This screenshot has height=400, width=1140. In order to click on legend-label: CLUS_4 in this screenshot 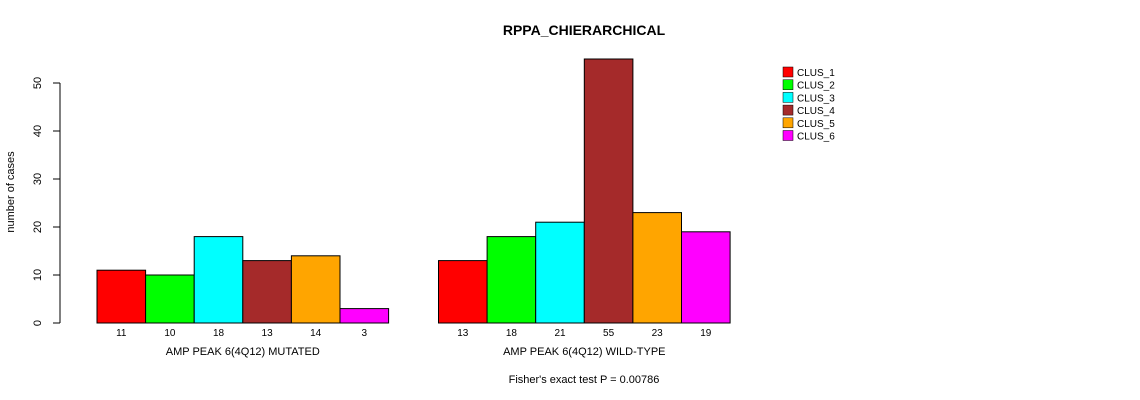, I will do `click(816, 111)`.